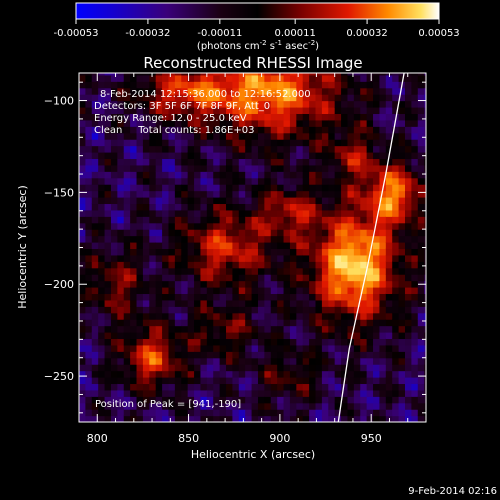  What do you see at coordinates (438, 33) in the screenshot?
I see `colorbar-tick-label: 0.00053` at bounding box center [438, 33].